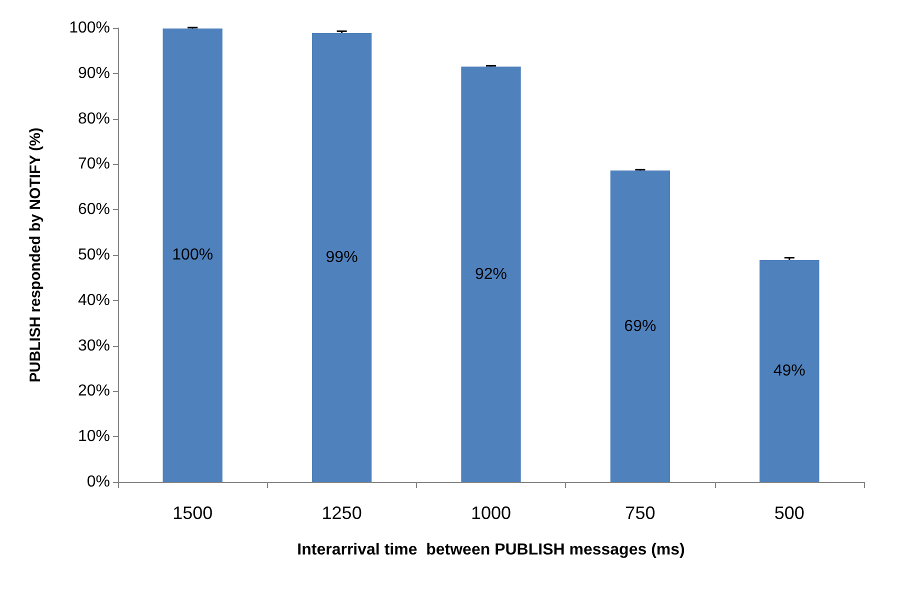  I want to click on y-tick-label: 0%, so click(98, 482).